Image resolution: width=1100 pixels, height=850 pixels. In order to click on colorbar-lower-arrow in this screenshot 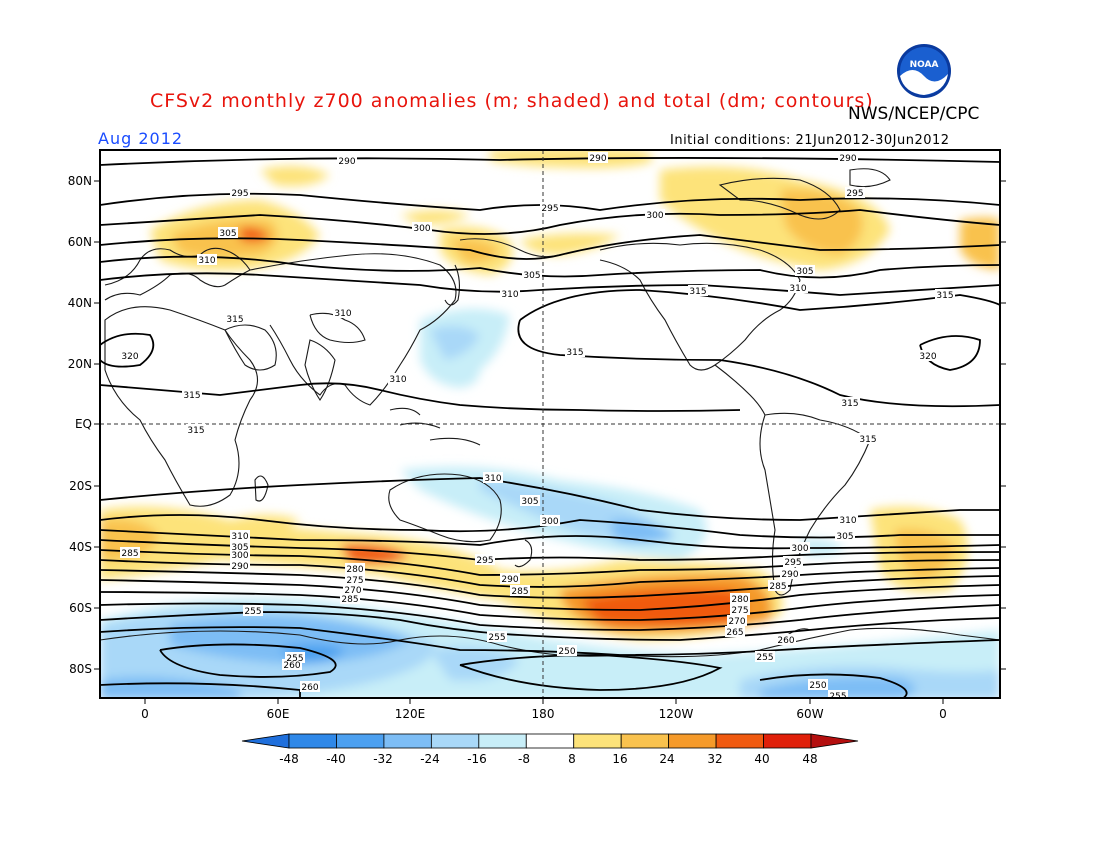, I will do `click(265, 741)`.